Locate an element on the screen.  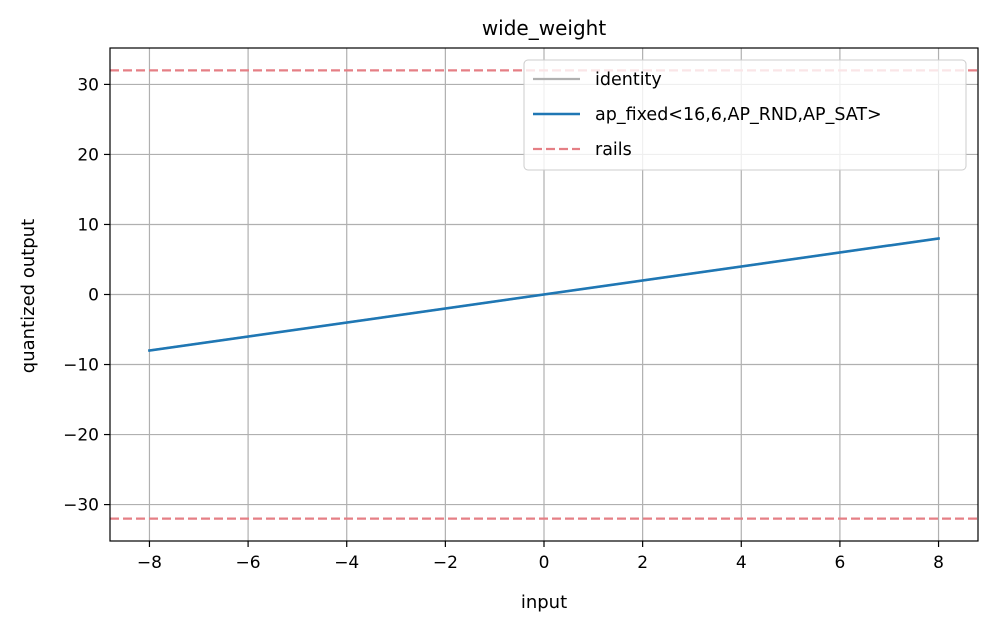
y-tick-label: 30 is located at coordinates (88, 85).